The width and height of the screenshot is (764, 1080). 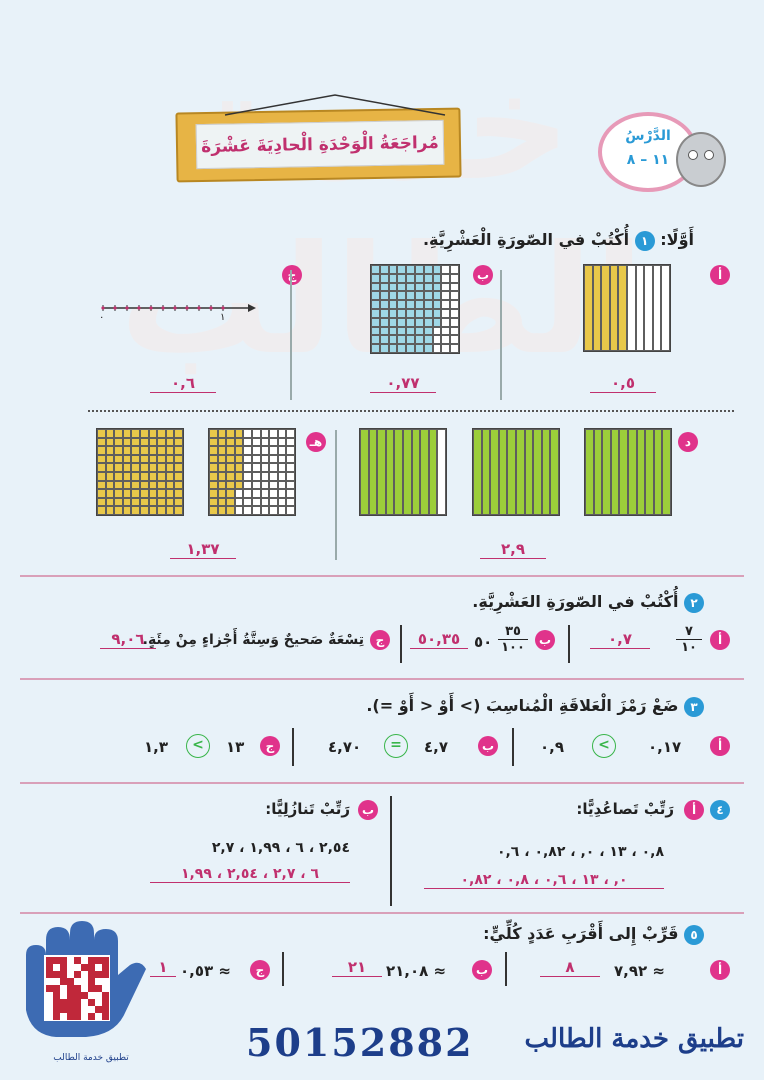 I want to click on item-e-answer: ١,٣٧, so click(x=203, y=549).